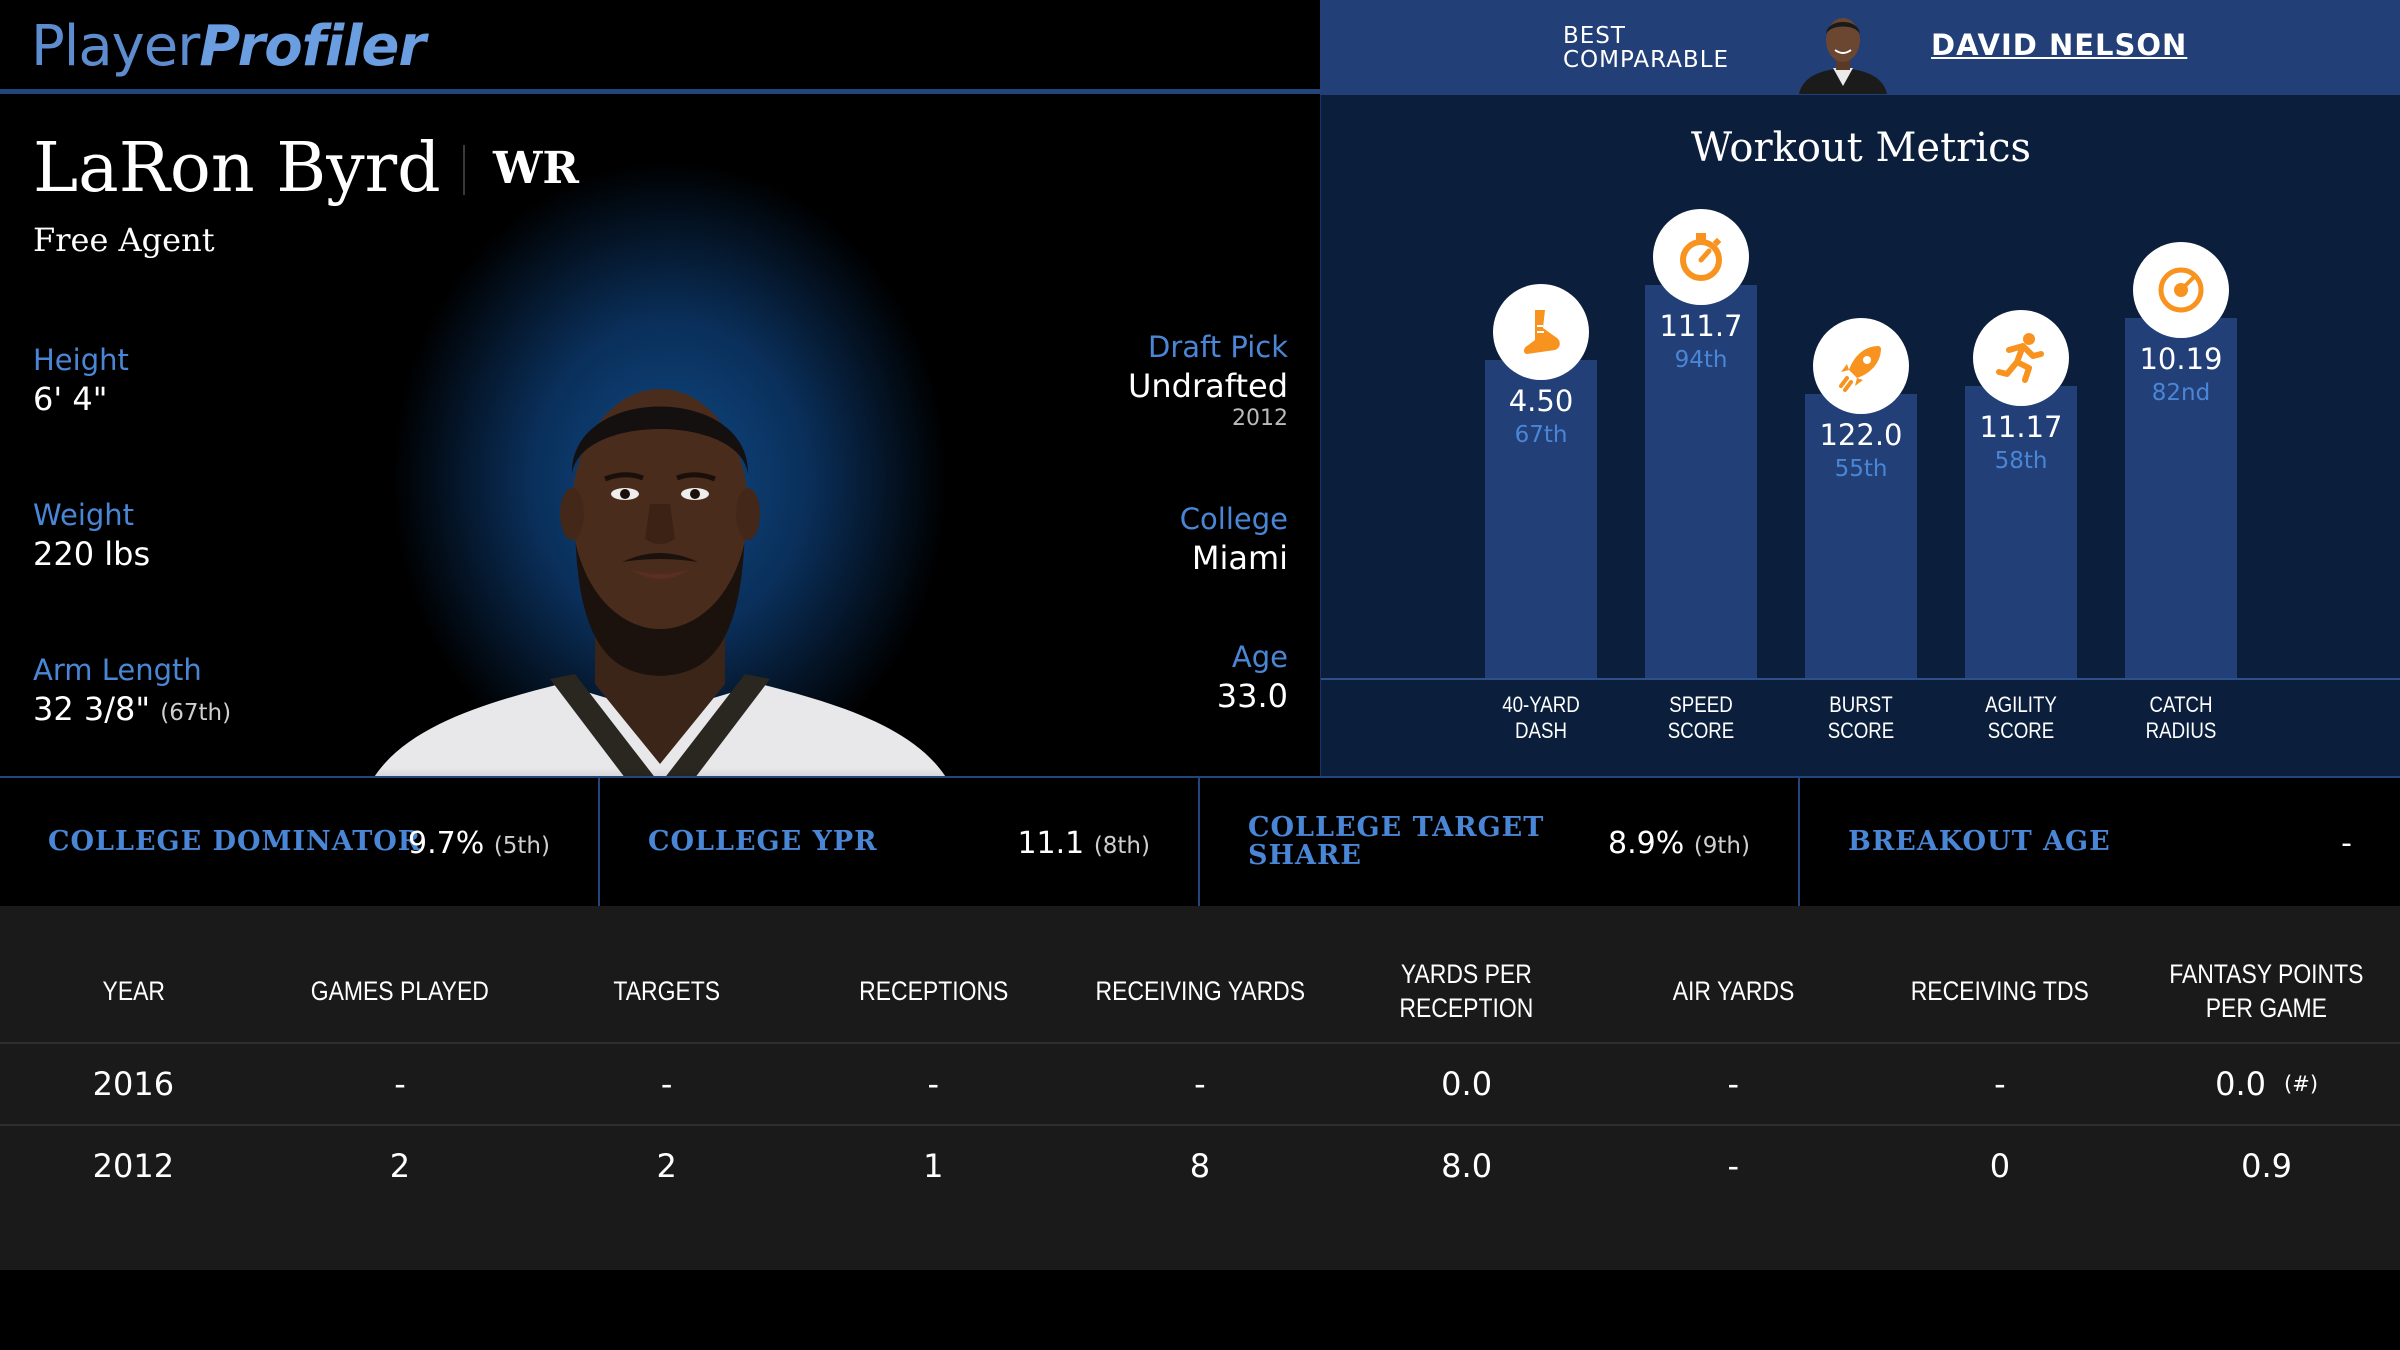  Describe the element at coordinates (933, 991) in the screenshot. I see `header-receptions: RECEPTIONS` at that location.